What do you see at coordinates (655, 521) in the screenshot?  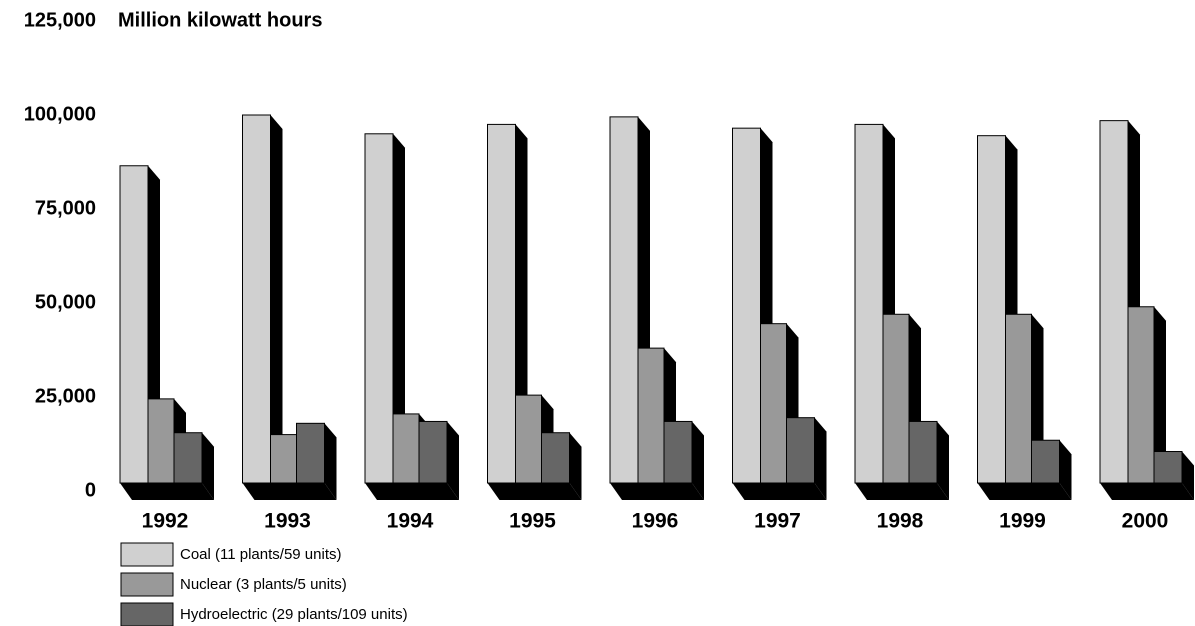 I see `x-tick-label: 1996` at bounding box center [655, 521].